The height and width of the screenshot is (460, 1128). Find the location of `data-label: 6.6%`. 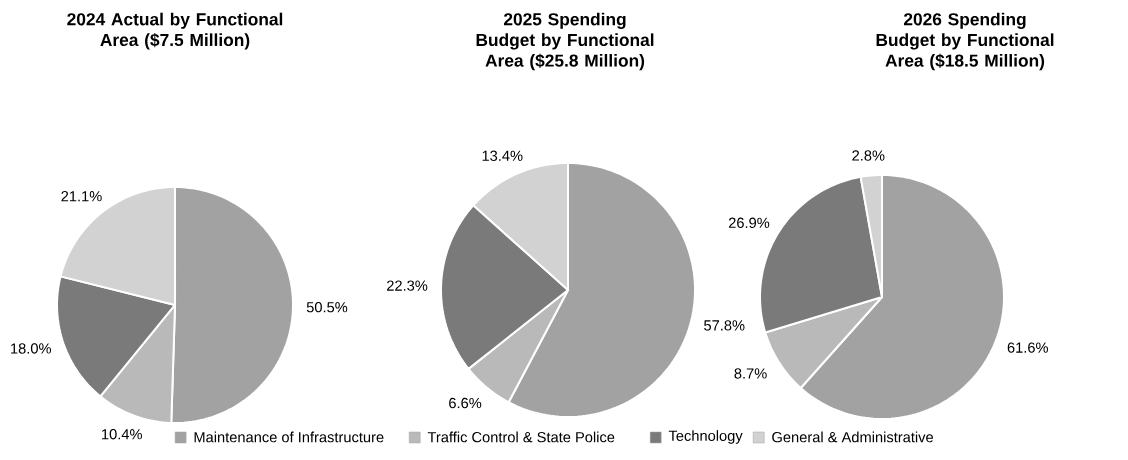

data-label: 6.6% is located at coordinates (465, 403).